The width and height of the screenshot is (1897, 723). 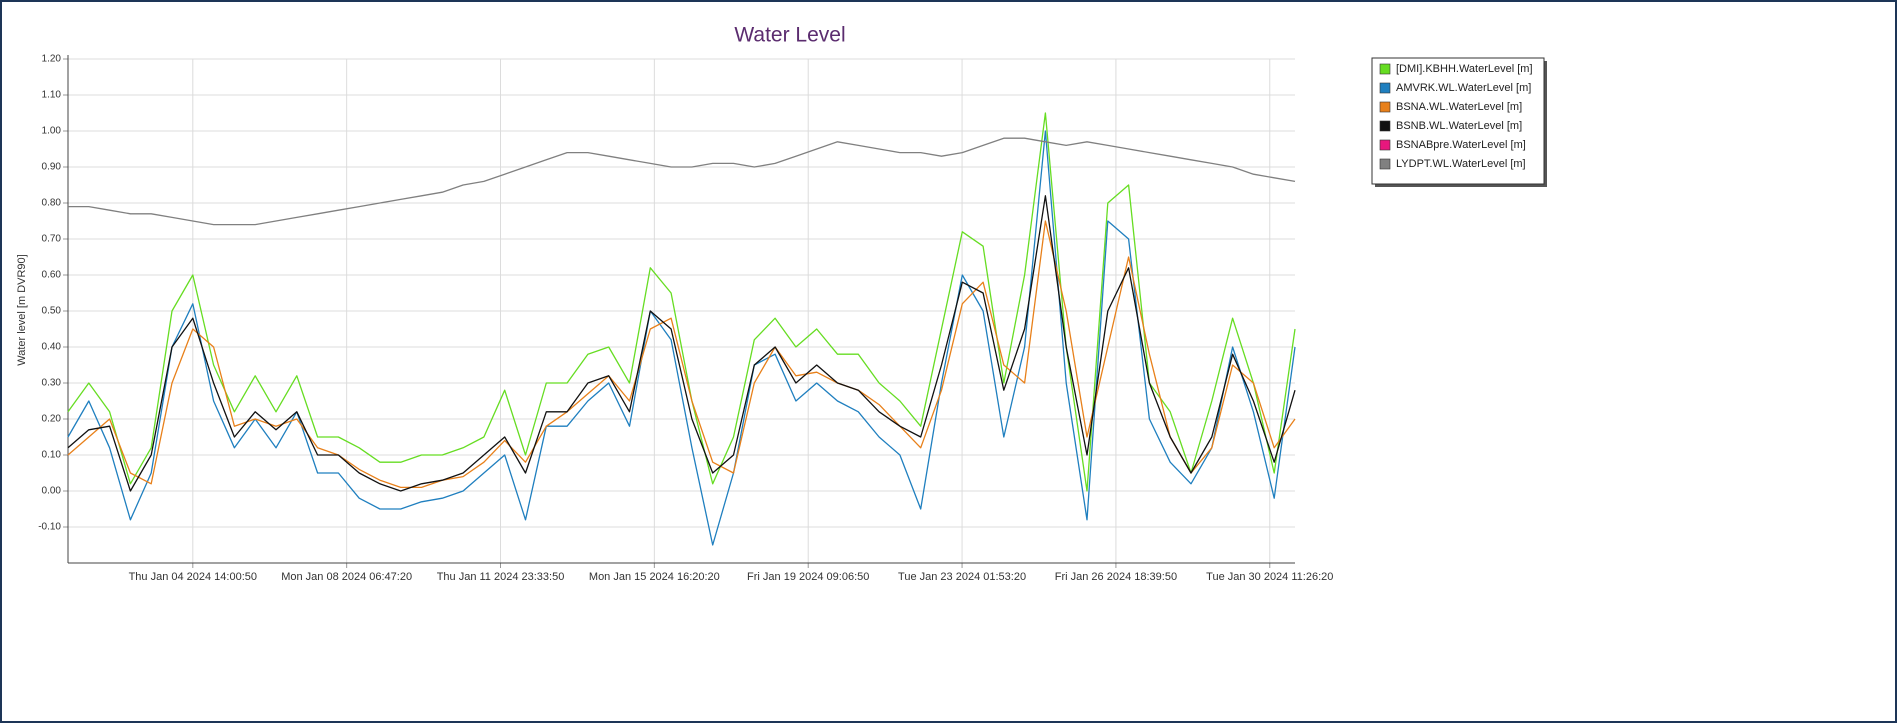 I want to click on legend-label: BSNB.WL.WaterLevel [m], so click(x=1459, y=126).